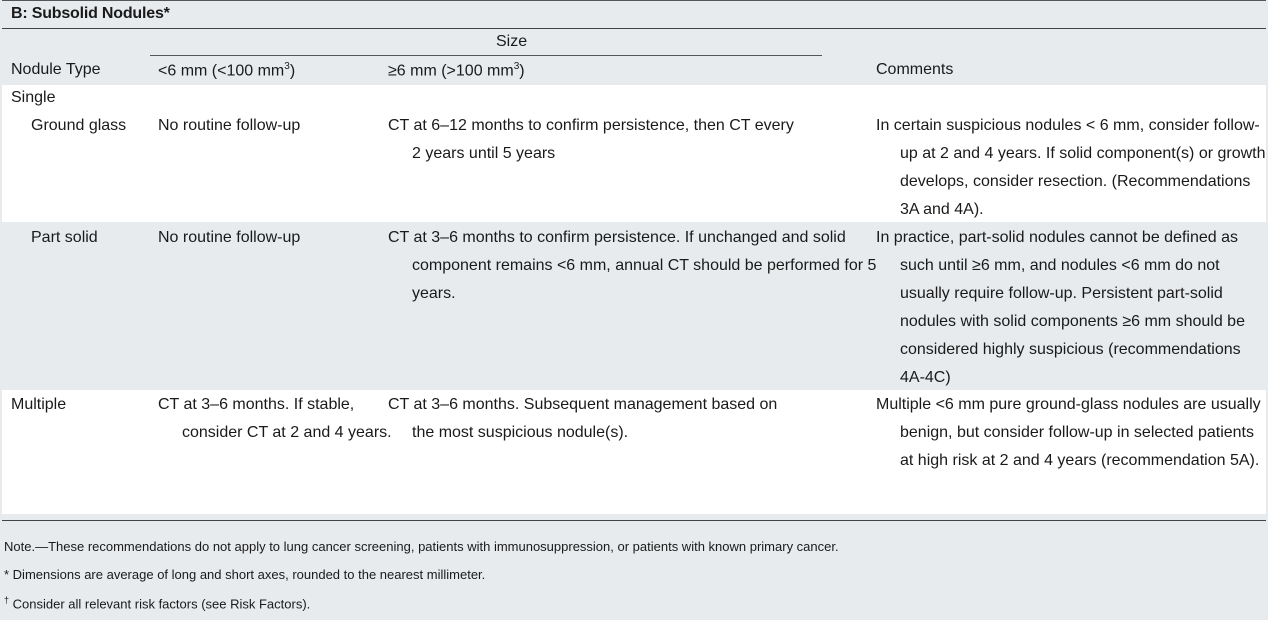  I want to click on size-group-rule, so click(486, 55).